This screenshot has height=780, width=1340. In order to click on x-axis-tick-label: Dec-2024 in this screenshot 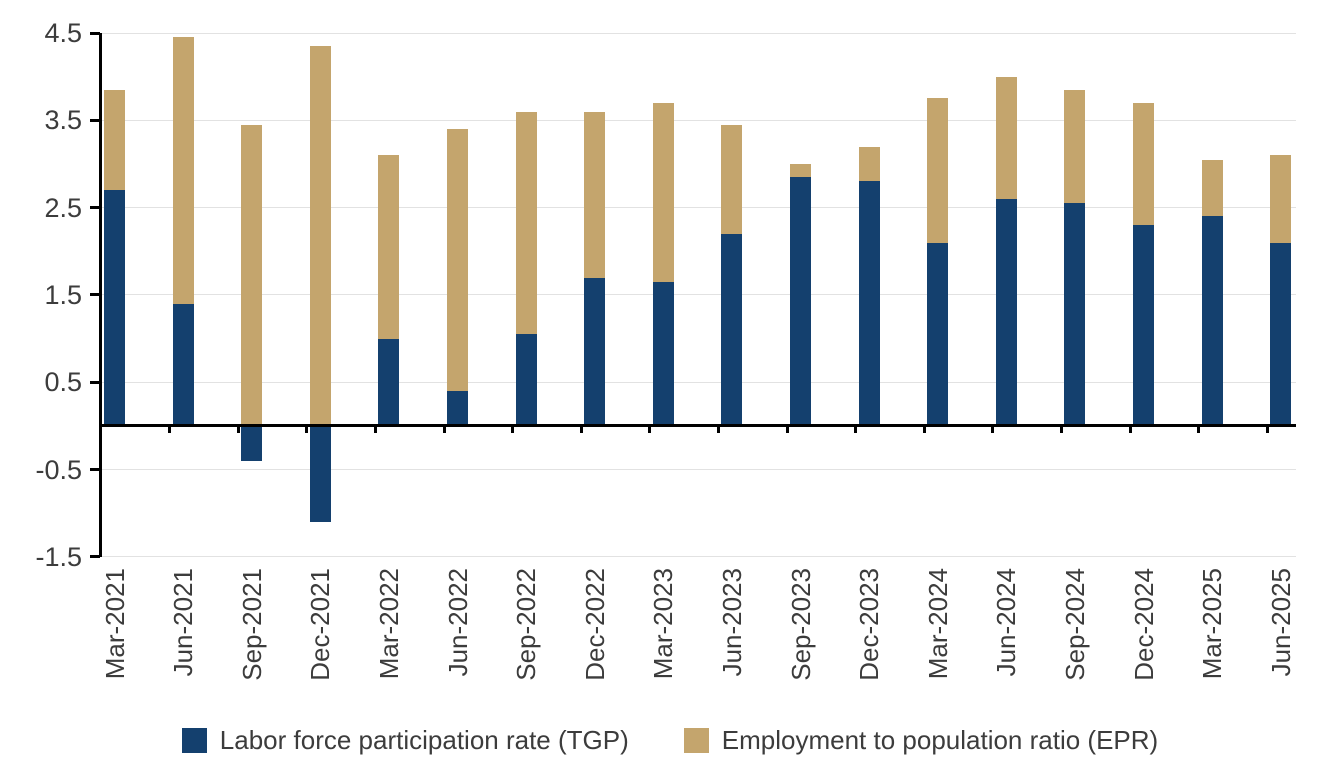, I will do `click(1143, 624)`.